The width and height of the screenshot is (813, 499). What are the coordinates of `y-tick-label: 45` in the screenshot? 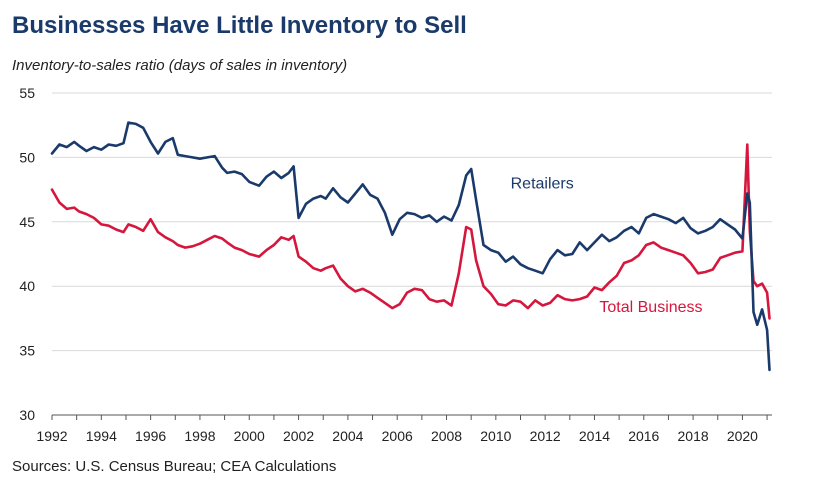 It's located at (27, 222).